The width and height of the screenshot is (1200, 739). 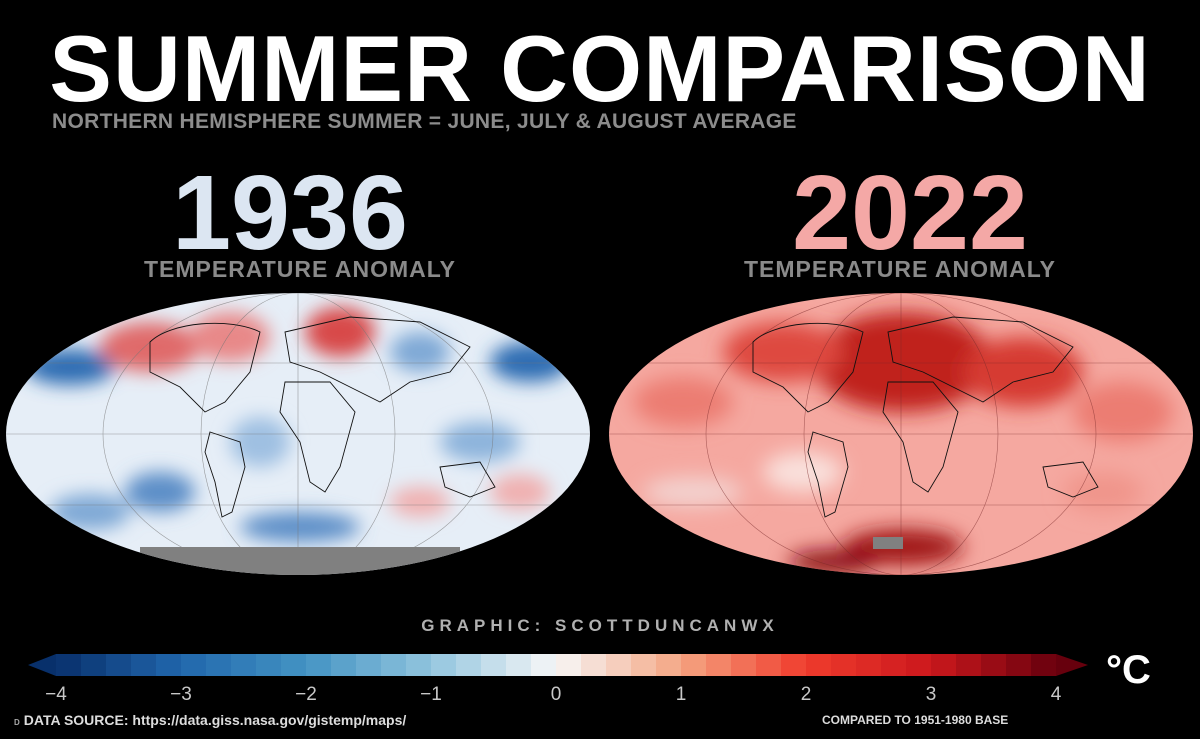 What do you see at coordinates (300, 269) in the screenshot?
I see `anomaly-label-left: TEMPERATURE ANOMALY` at bounding box center [300, 269].